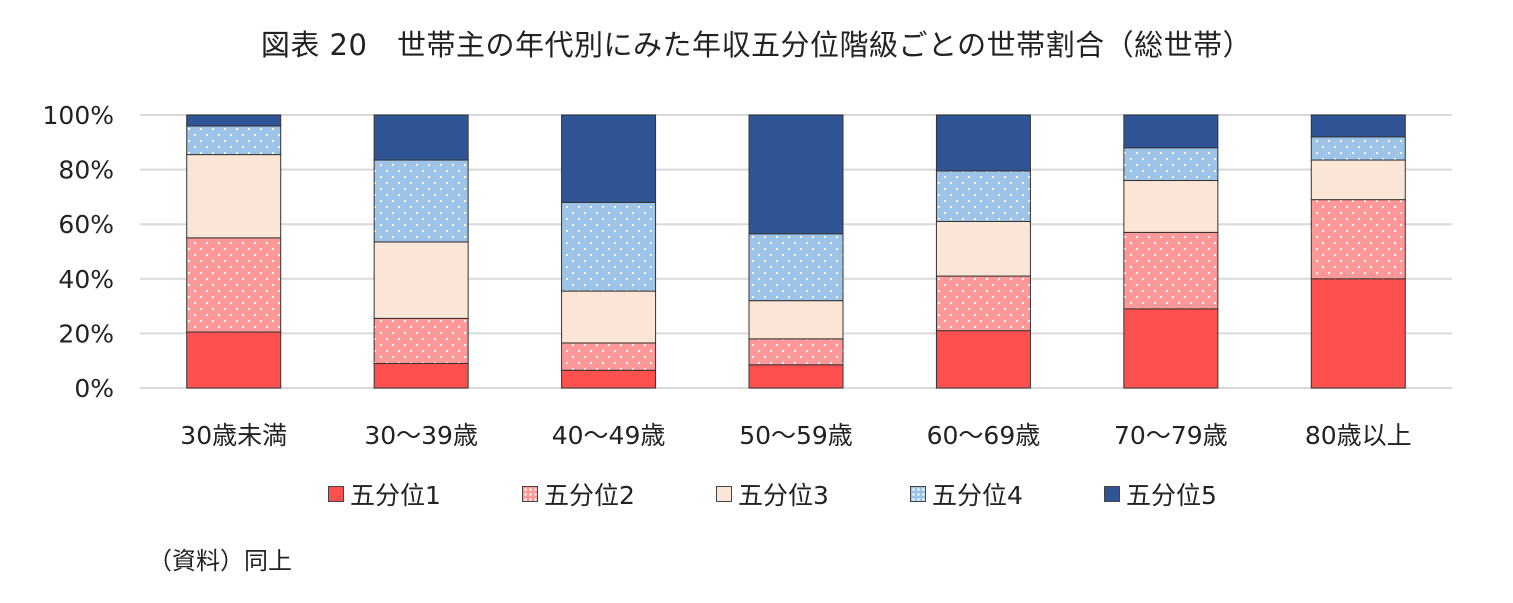 This screenshot has height=603, width=1513. What do you see at coordinates (756, 45) in the screenshot?
I see `chart-title: 図表 20 世帯主の年代別にみた年収五分位階級ごとの世帯割合（総世帯）` at bounding box center [756, 45].